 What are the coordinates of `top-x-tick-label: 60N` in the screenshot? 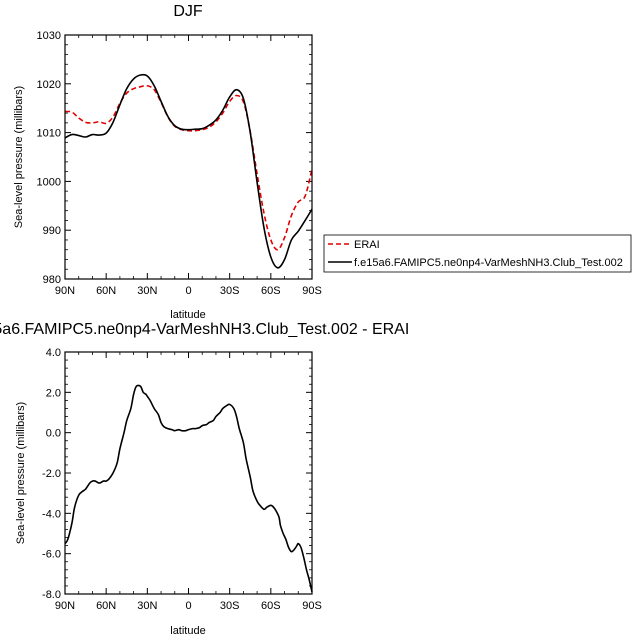 It's located at (106, 291).